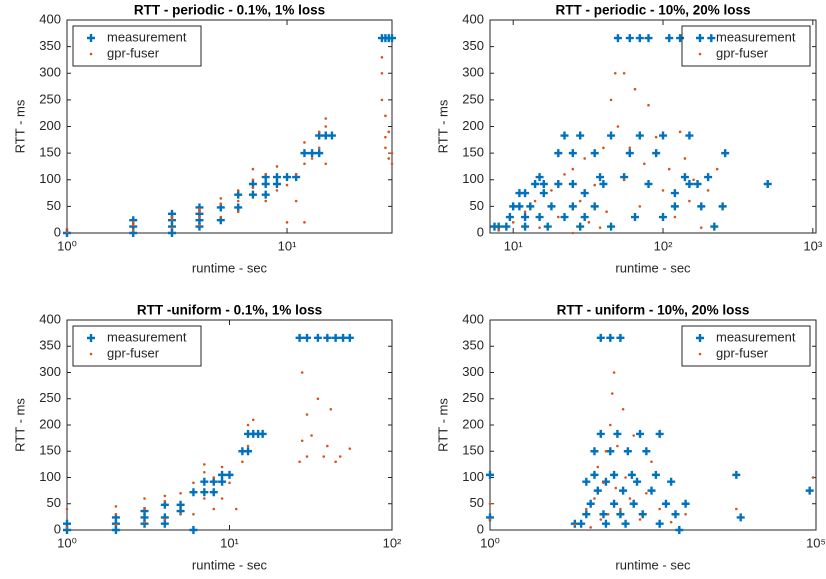 The image size is (826, 579). Describe the element at coordinates (473, 371) in the screenshot. I see `y-tick-label: 300` at that location.